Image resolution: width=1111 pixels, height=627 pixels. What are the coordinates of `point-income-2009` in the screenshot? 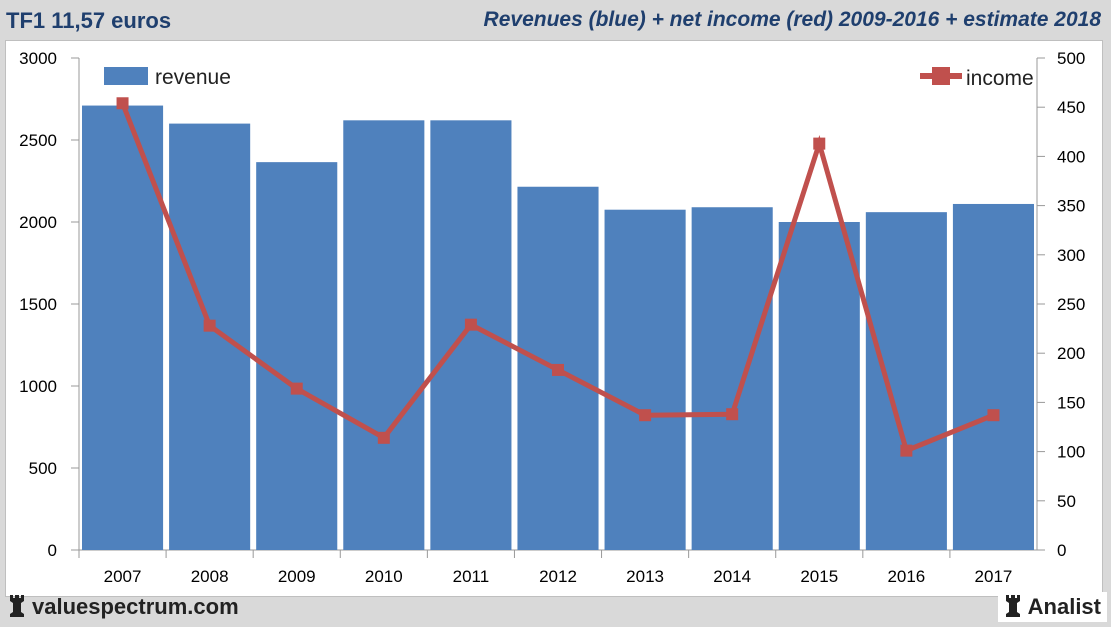 It's located at (296, 388).